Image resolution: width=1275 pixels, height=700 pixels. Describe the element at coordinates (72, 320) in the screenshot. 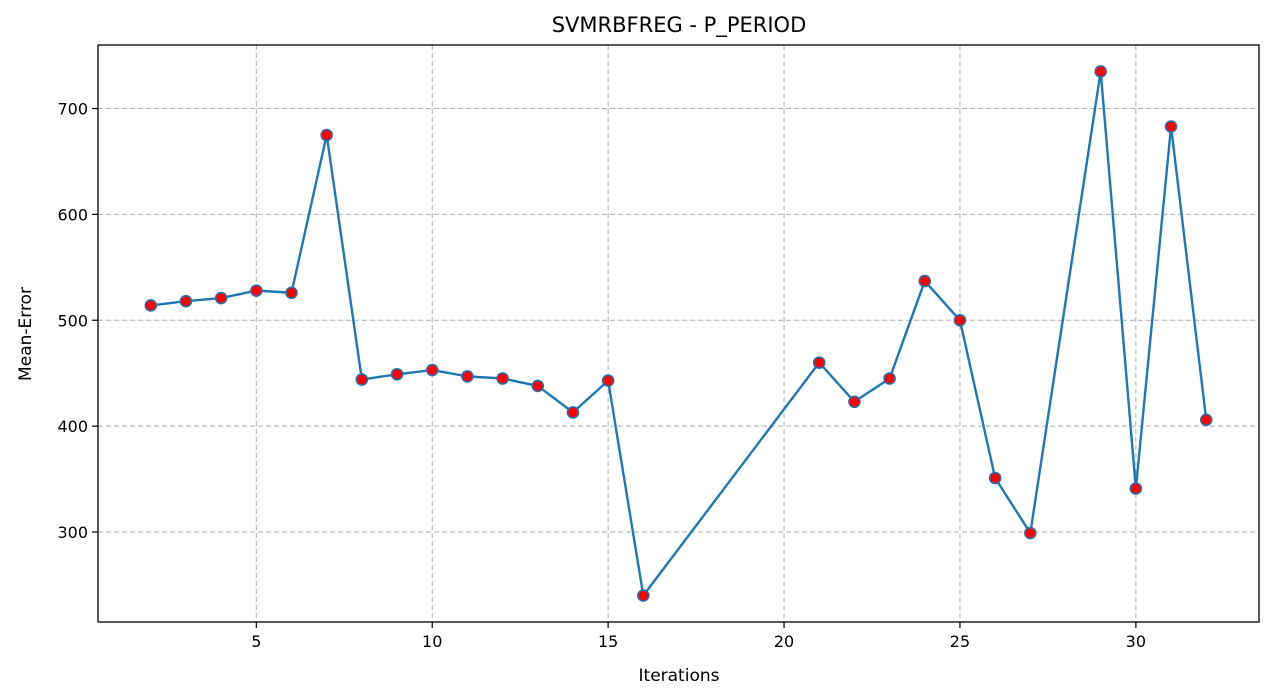

I see `y-tick-label: 500` at that location.